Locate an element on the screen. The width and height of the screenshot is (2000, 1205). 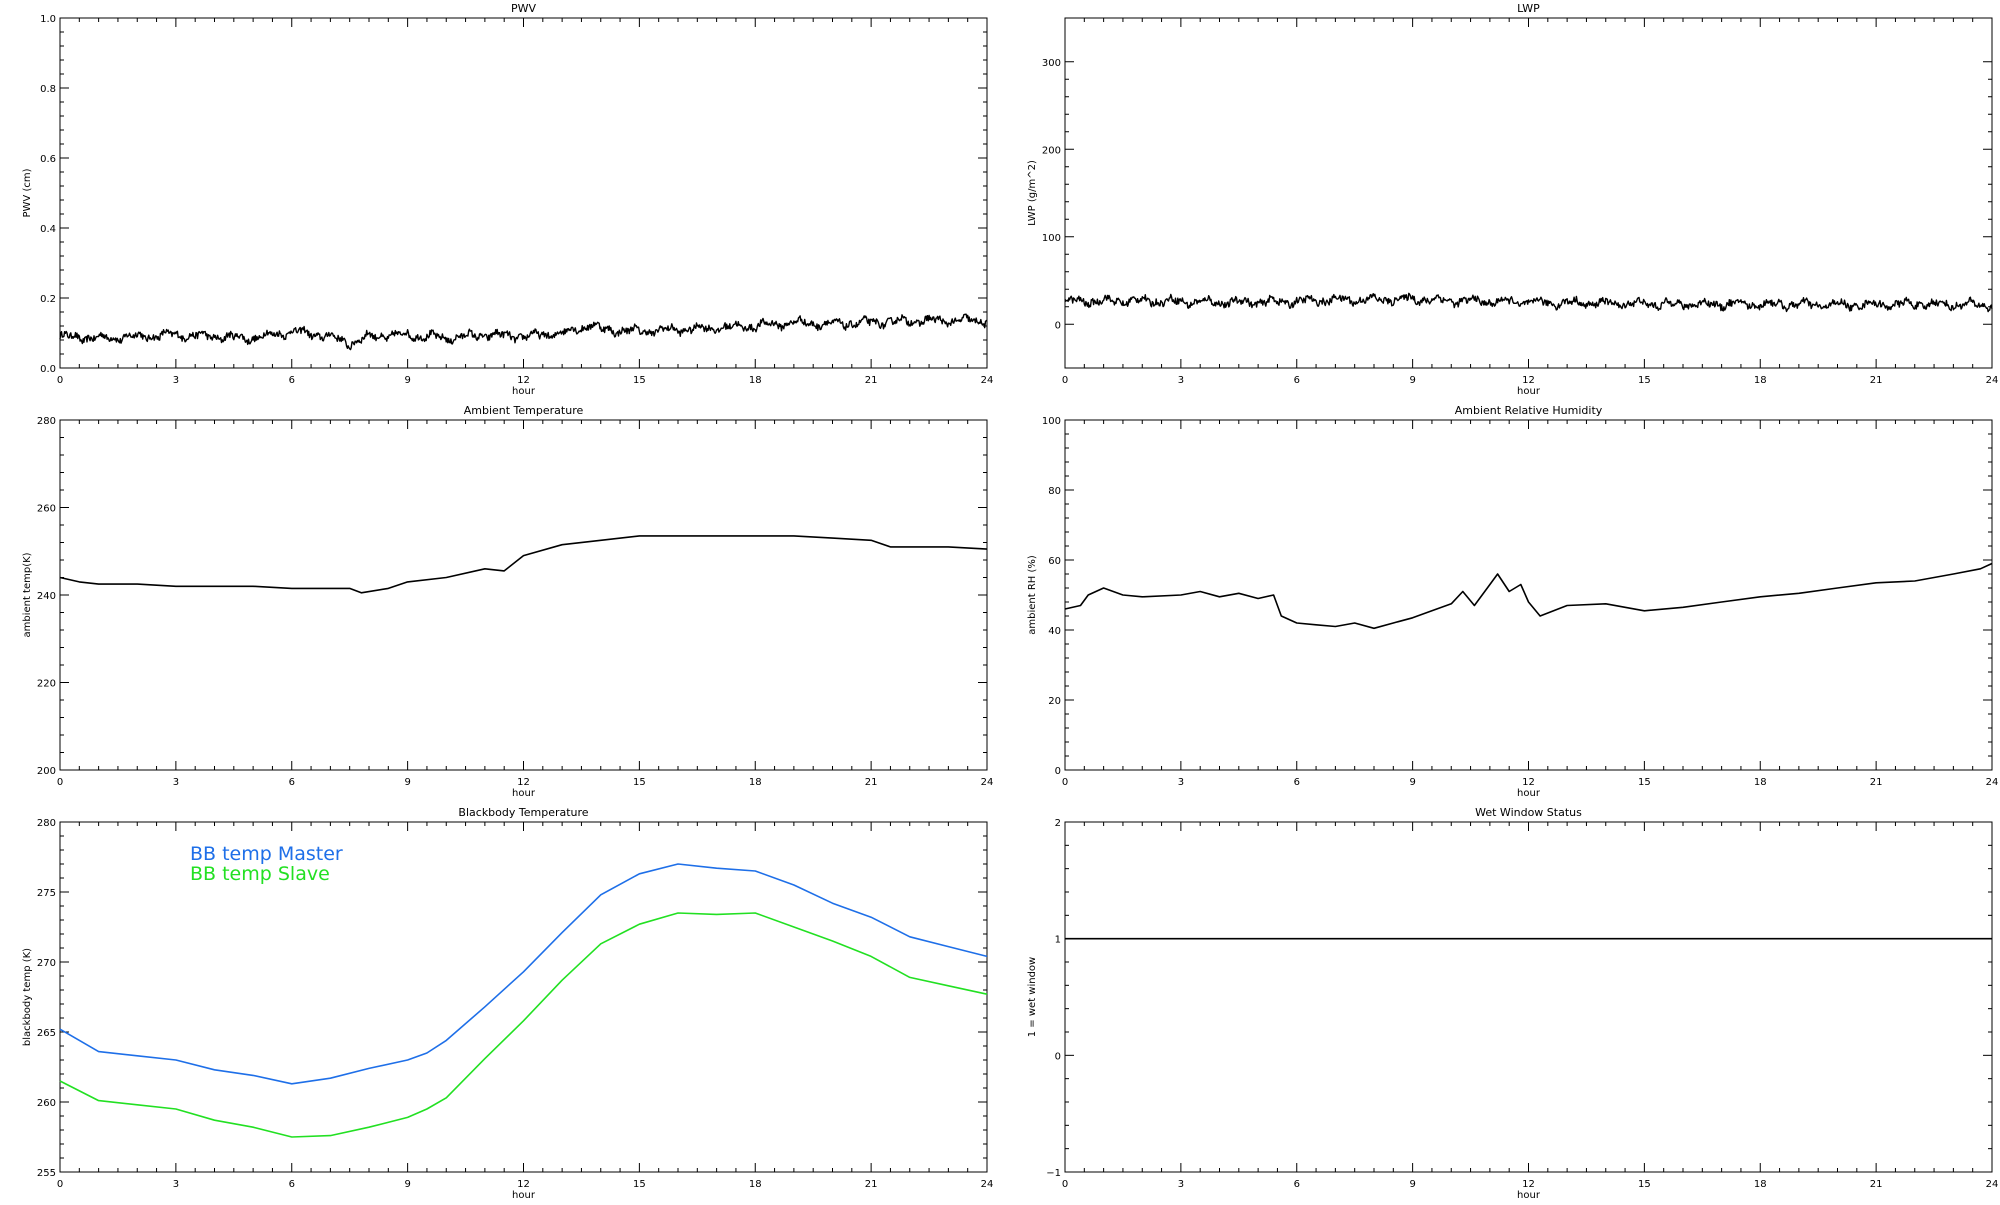
series-line-bb-temp-master is located at coordinates (523, 974).